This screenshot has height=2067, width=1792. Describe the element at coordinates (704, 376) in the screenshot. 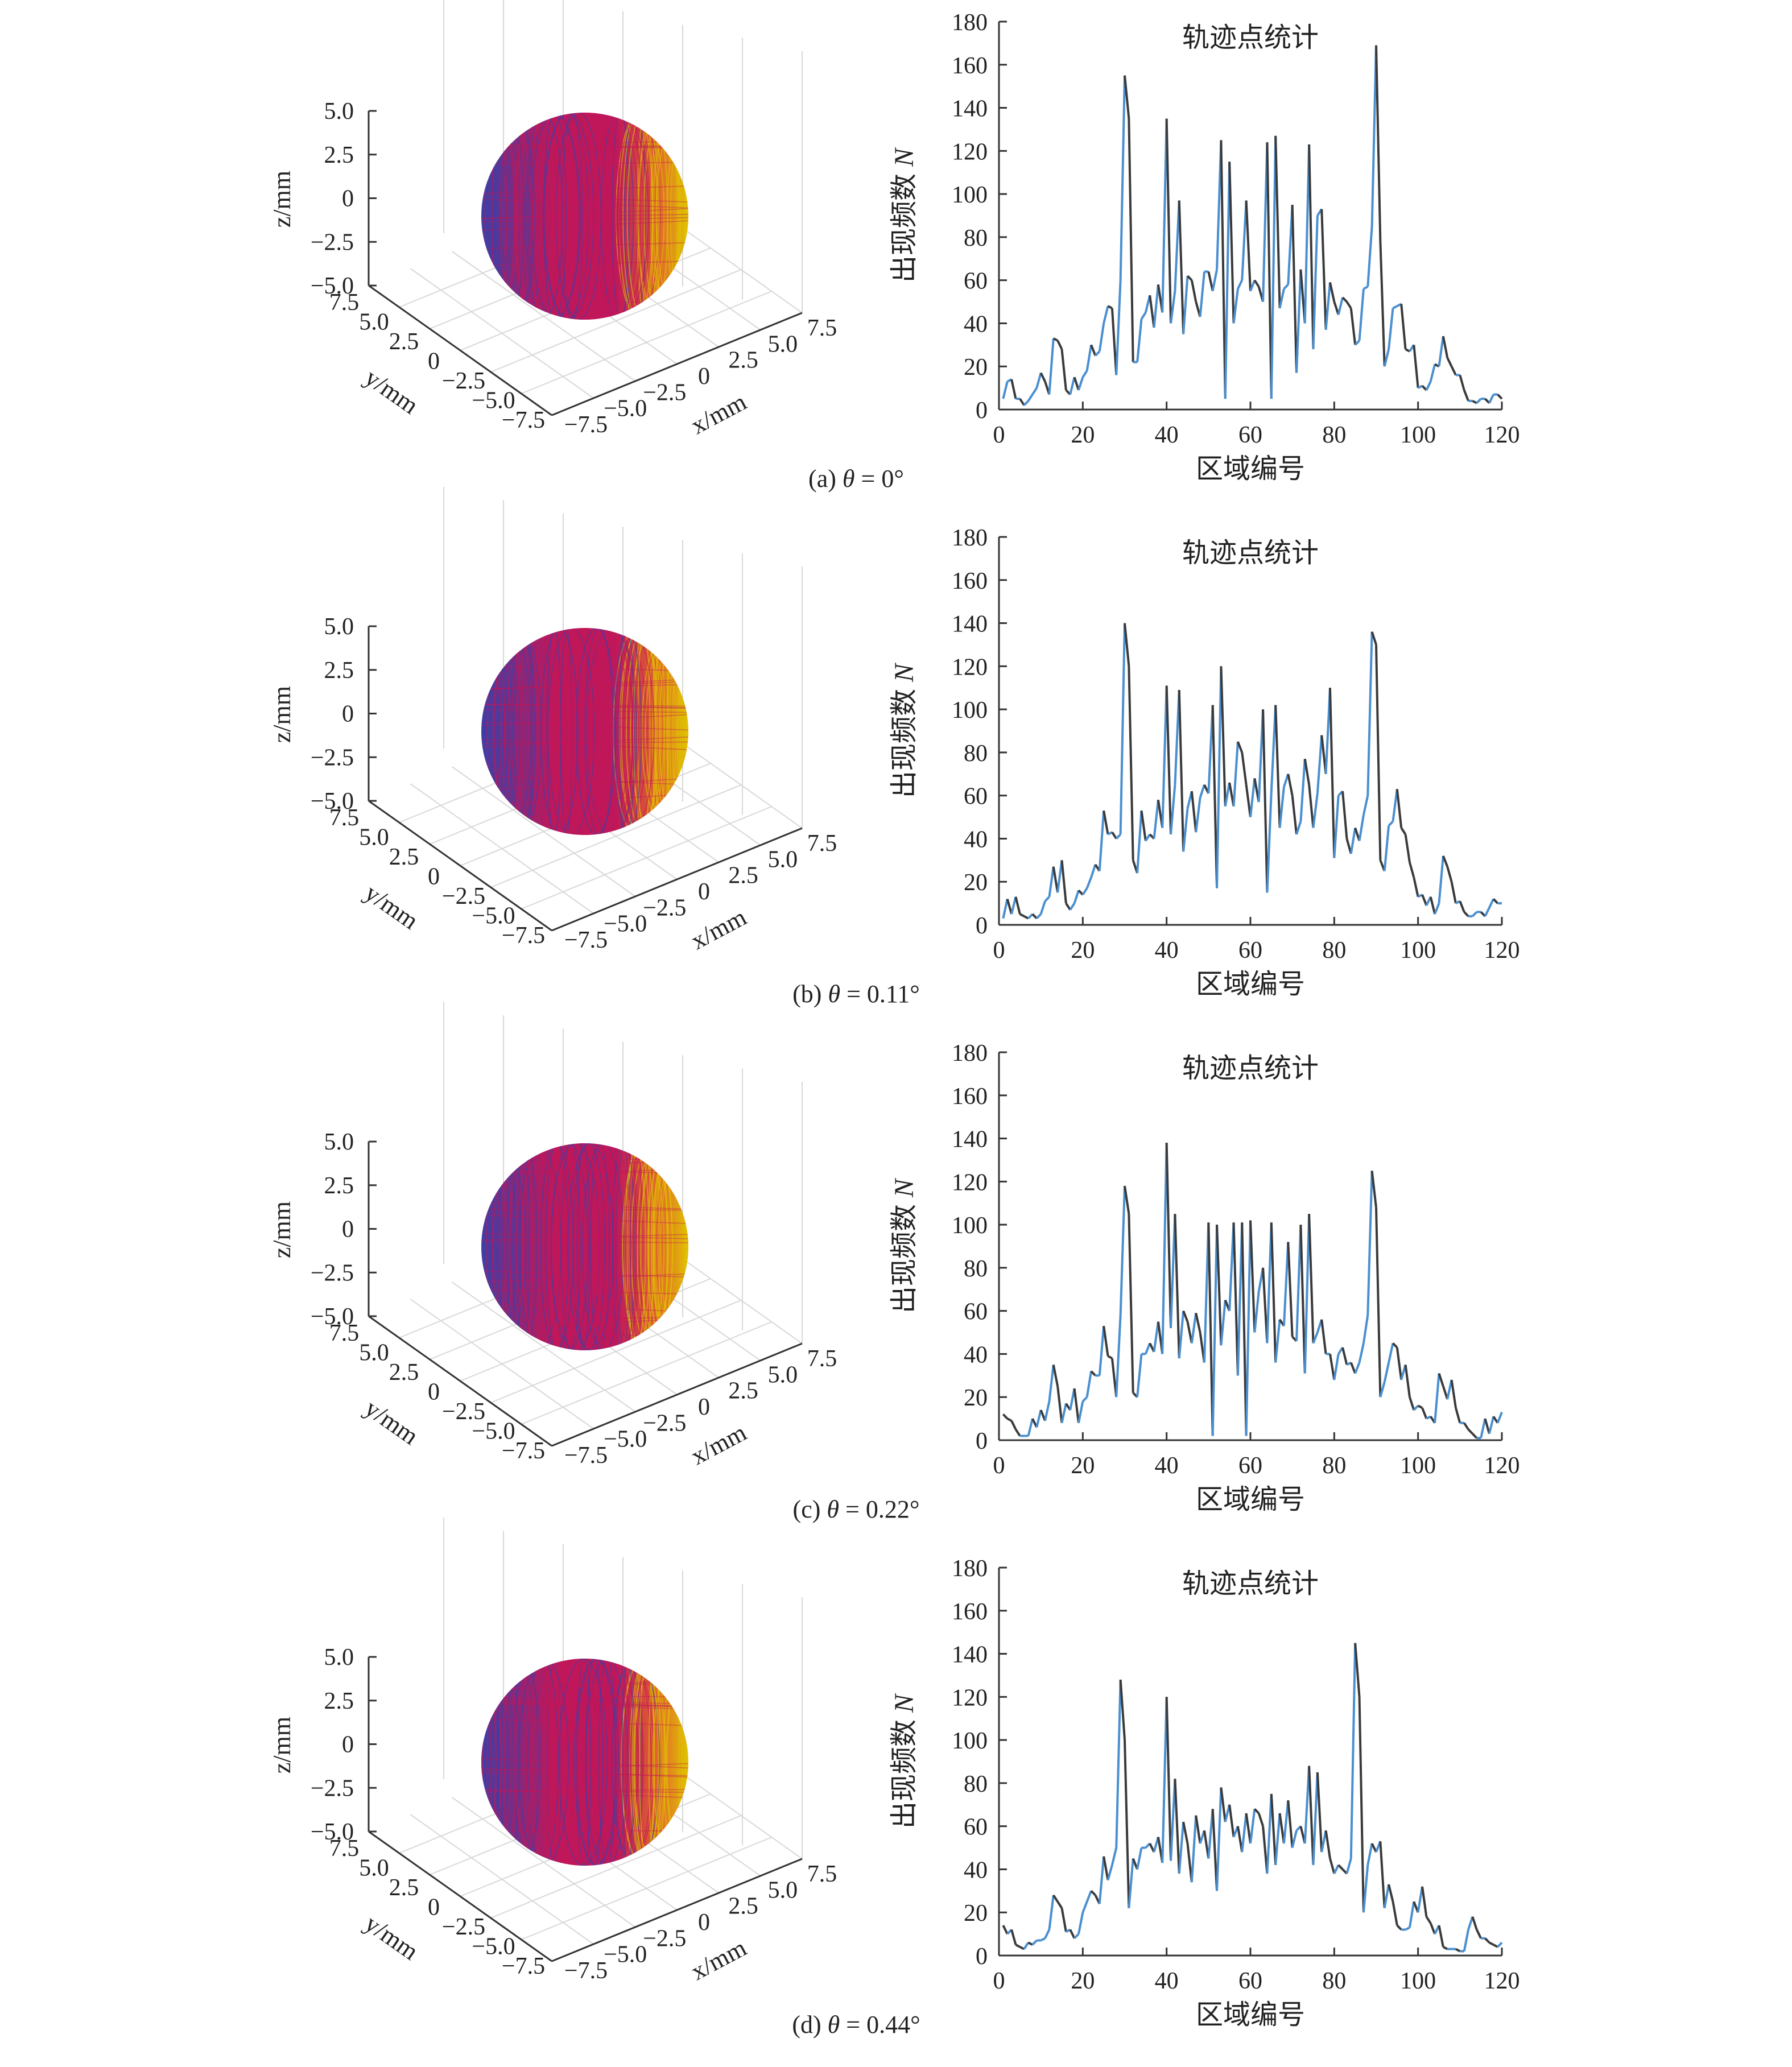

I see `x-tick-label: 0` at that location.